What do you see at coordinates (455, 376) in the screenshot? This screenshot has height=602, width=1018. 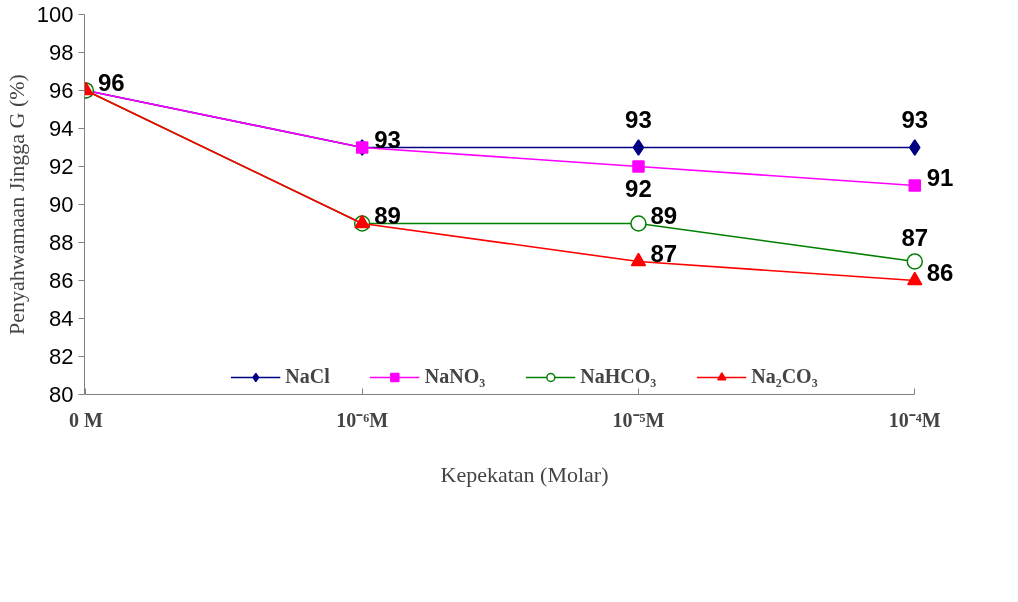 I see `legend-label: NaNO₃` at bounding box center [455, 376].